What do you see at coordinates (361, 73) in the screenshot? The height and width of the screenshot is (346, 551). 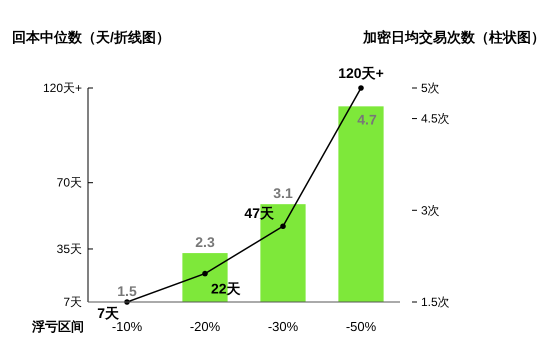 I see `data-label: 120天+` at bounding box center [361, 73].